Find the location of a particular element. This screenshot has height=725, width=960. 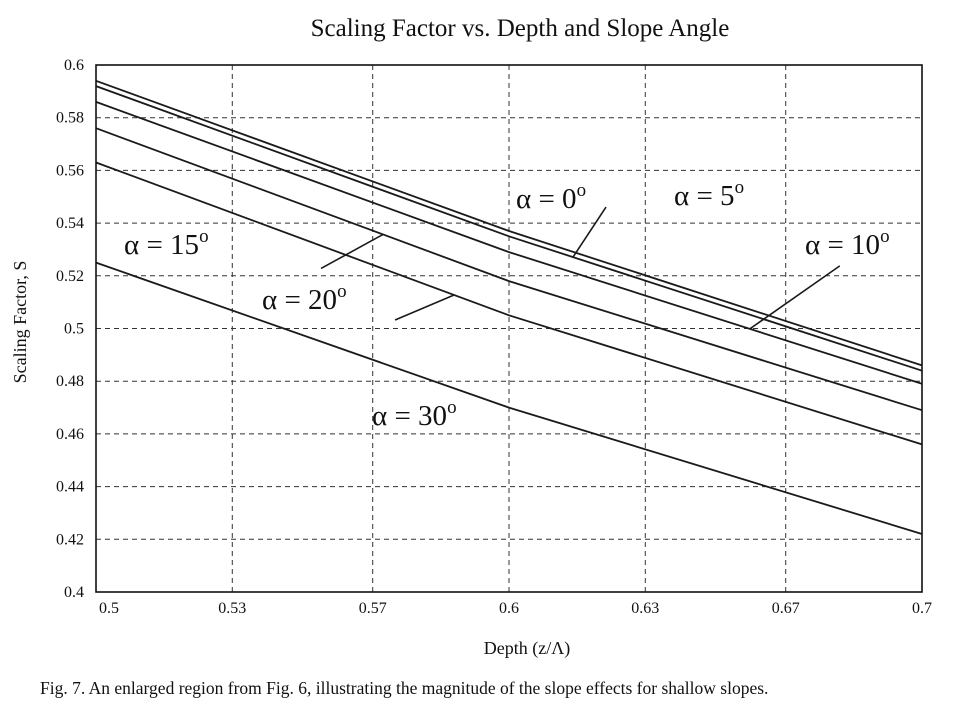

y-axis-label: Scaling Factor, S is located at coordinates (20, 322).